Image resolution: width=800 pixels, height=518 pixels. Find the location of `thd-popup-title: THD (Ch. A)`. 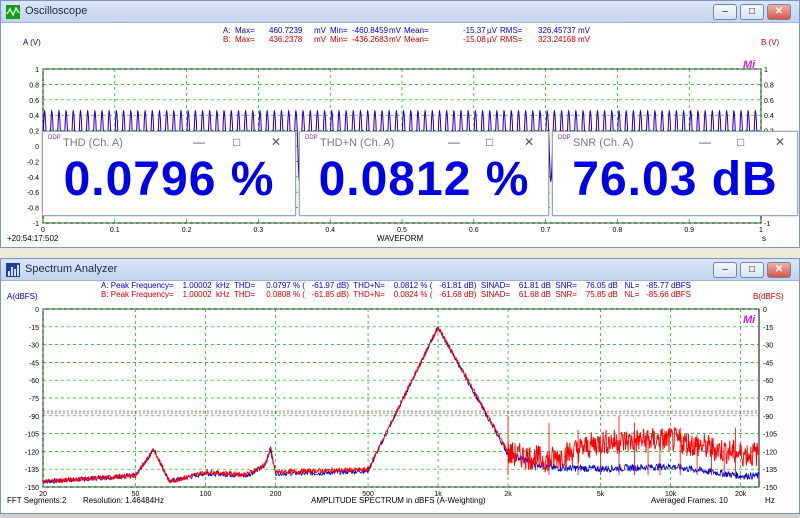

thd-popup-title: THD (Ch. A) is located at coordinates (93, 143).